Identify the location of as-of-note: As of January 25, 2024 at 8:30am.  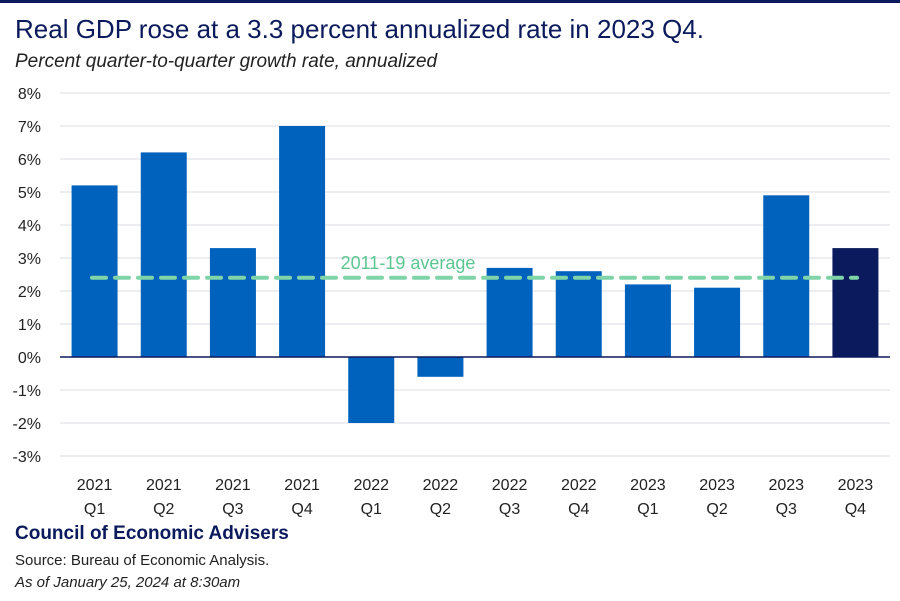
(128, 582).